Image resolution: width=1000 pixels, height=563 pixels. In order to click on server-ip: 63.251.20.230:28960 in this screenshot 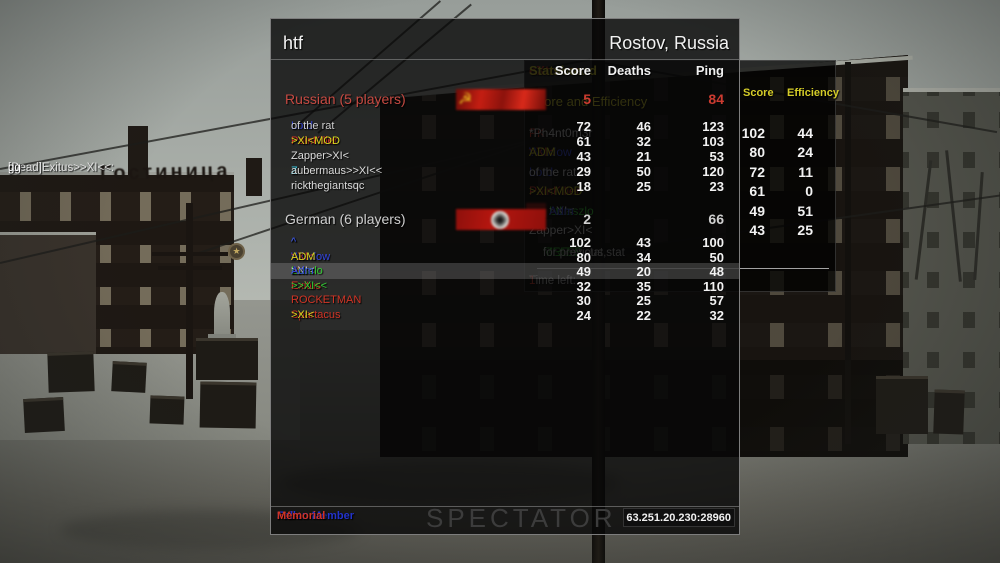, I will do `click(678, 518)`.